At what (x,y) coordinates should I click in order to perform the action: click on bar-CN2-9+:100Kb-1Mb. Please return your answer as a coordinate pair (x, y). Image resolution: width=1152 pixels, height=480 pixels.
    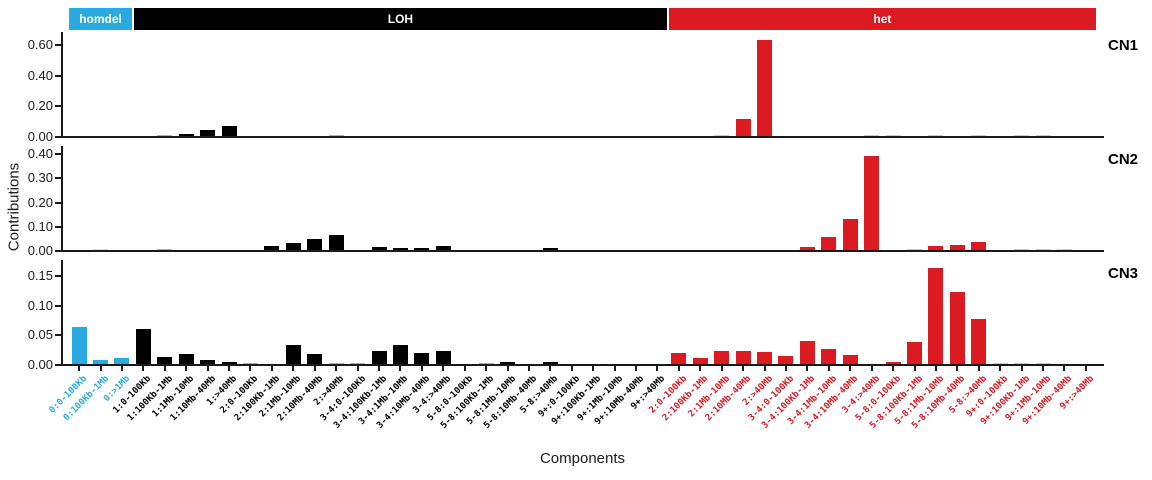
    Looking at the image, I should click on (1022, 249).